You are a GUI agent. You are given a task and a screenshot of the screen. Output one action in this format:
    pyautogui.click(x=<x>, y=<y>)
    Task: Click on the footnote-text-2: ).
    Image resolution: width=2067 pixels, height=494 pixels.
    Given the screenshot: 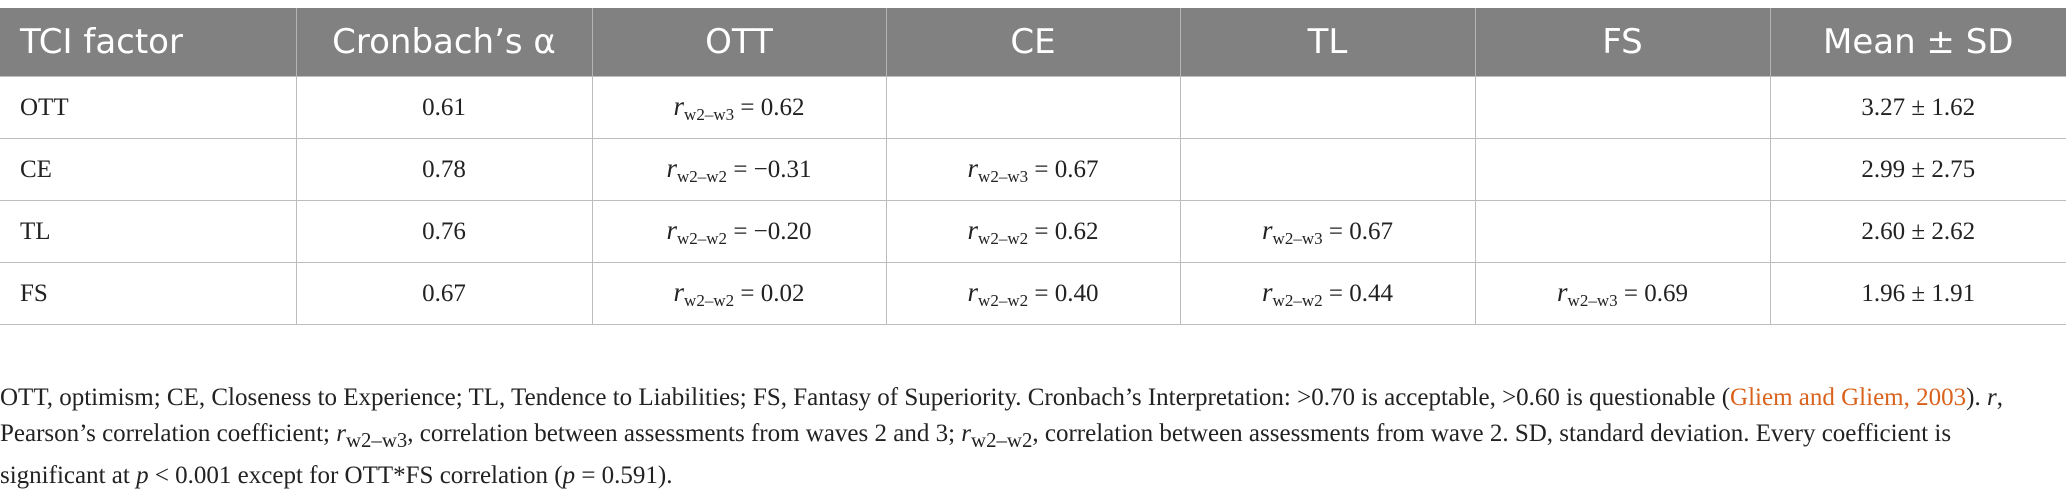 What is the action you would take?
    pyautogui.click(x=1976, y=397)
    